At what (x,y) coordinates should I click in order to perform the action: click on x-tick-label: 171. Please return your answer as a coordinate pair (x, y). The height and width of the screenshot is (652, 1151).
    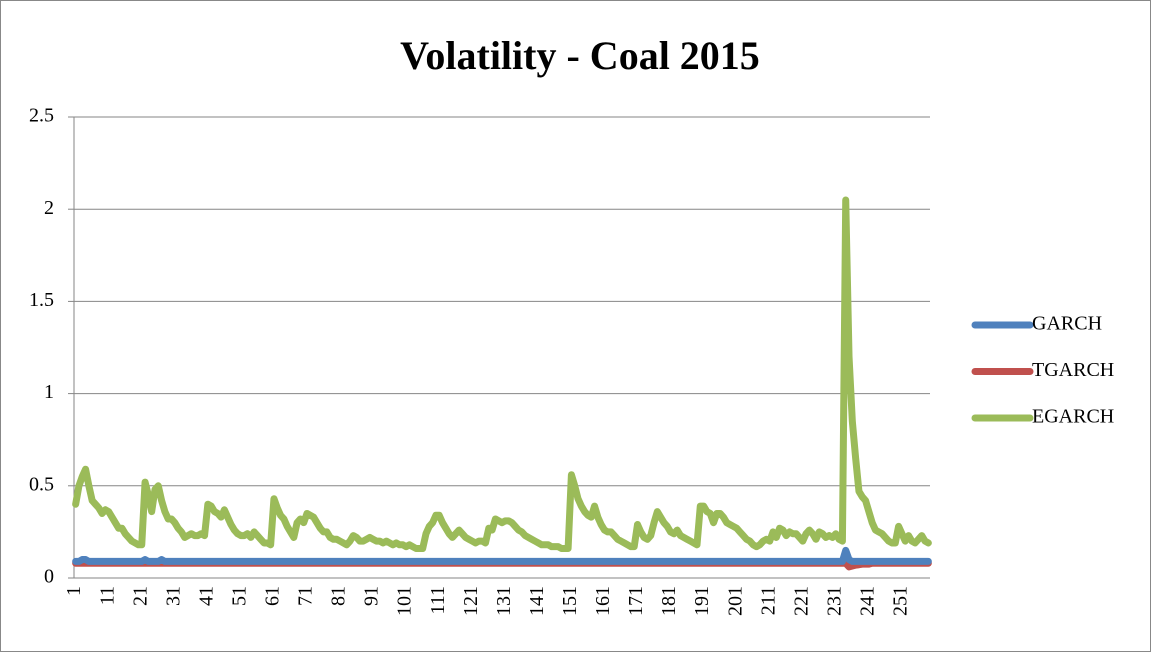
    Looking at the image, I should click on (636, 601).